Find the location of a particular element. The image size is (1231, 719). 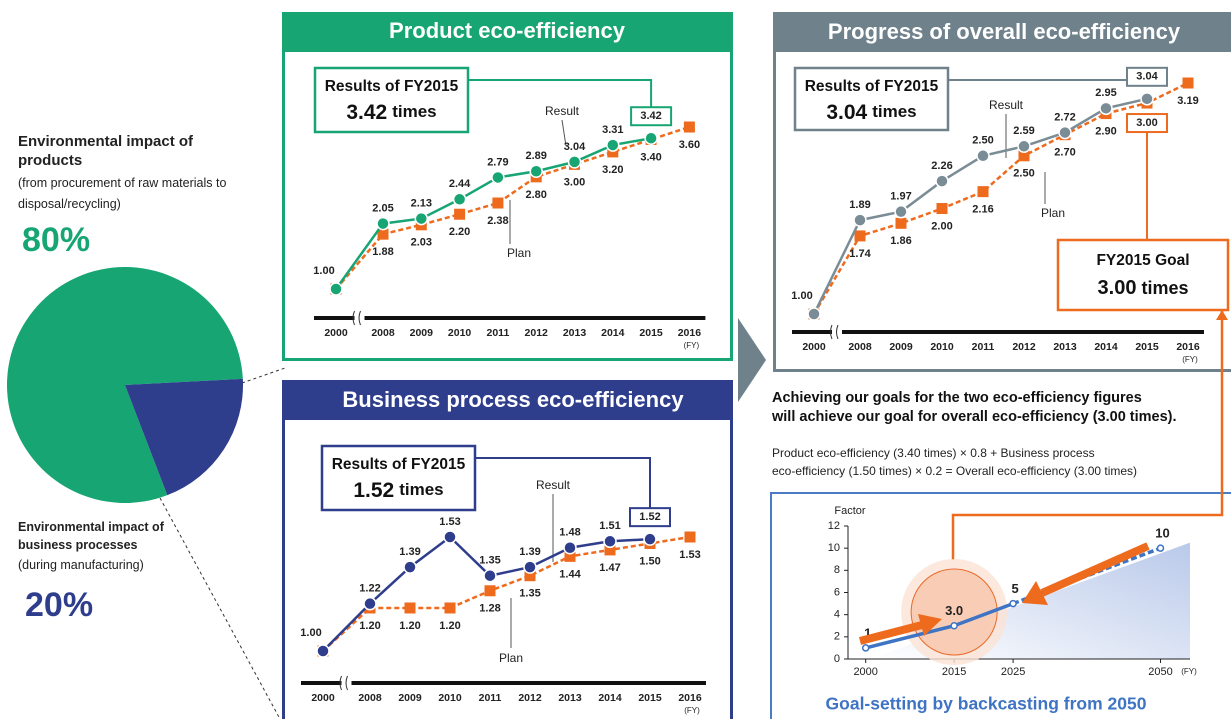

annotation-unit: times is located at coordinates (414, 111).